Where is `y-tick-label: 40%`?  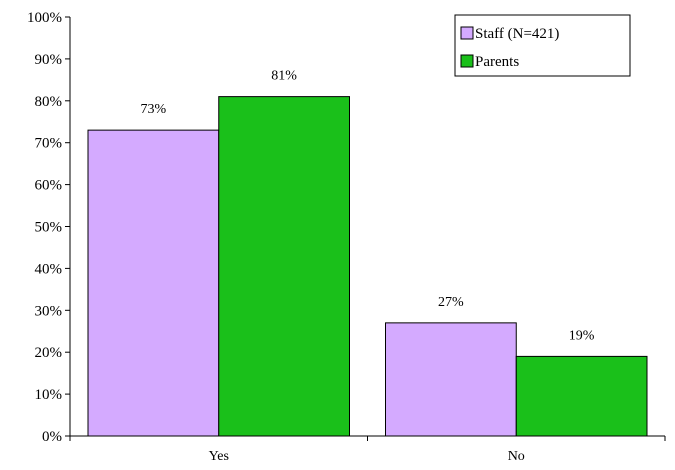
y-tick-label: 40% is located at coordinates (49, 269).